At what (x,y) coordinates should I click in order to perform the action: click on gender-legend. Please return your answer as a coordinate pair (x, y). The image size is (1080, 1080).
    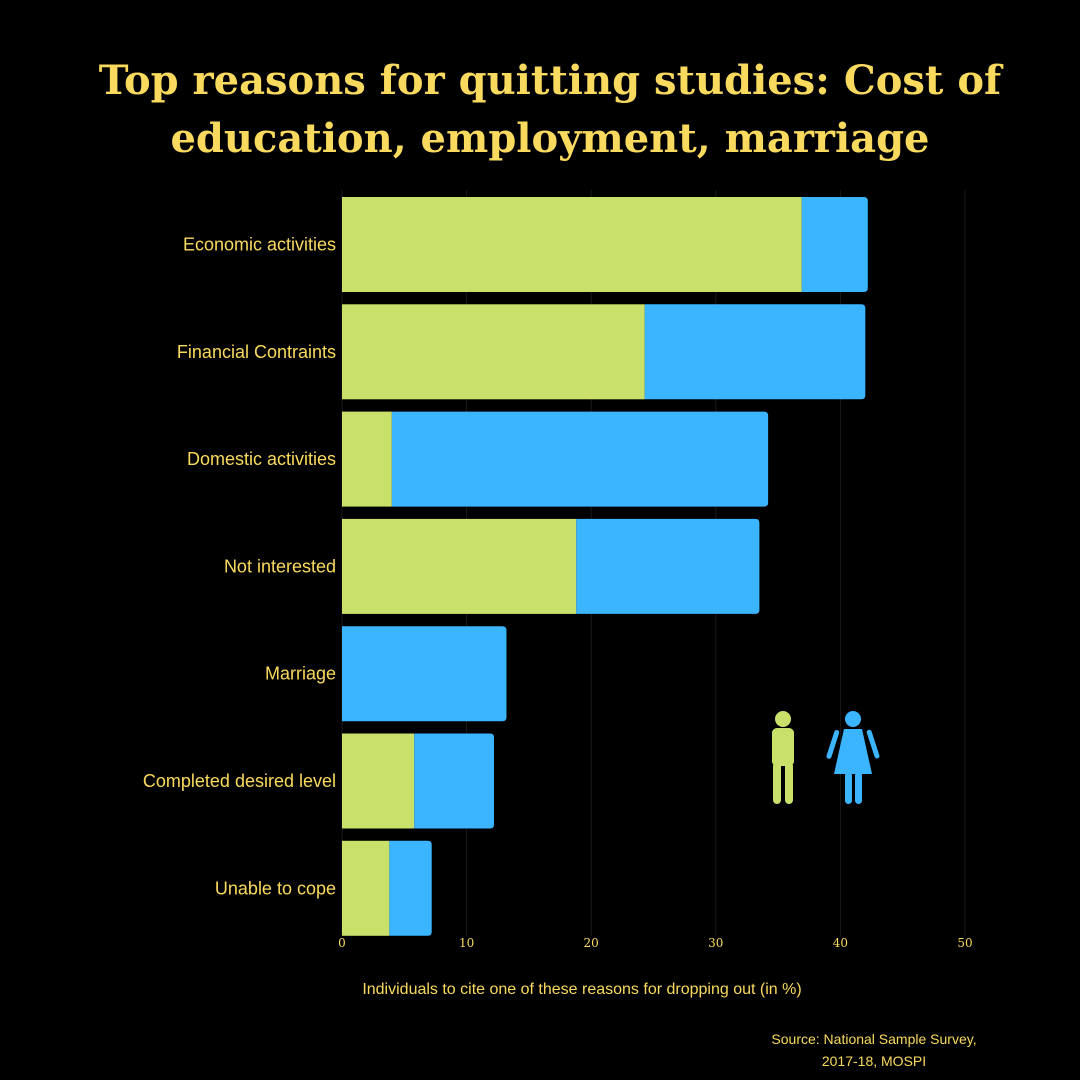
    Looking at the image, I should click on (820, 758).